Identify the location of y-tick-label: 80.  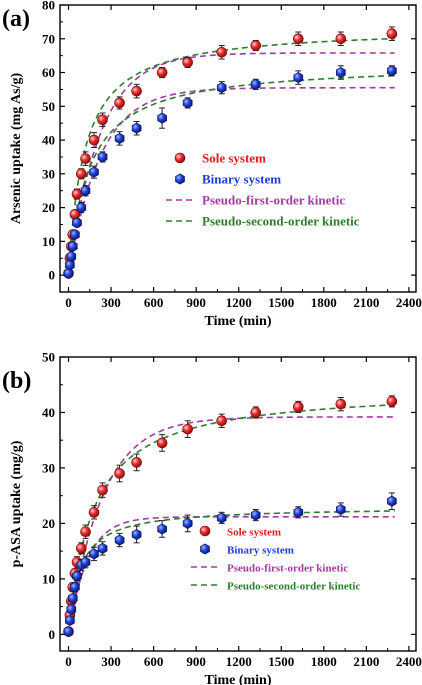
(48, 6).